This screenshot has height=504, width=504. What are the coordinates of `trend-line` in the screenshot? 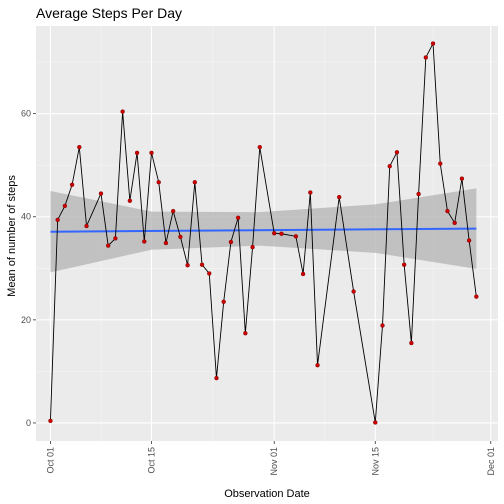 It's located at (263, 230).